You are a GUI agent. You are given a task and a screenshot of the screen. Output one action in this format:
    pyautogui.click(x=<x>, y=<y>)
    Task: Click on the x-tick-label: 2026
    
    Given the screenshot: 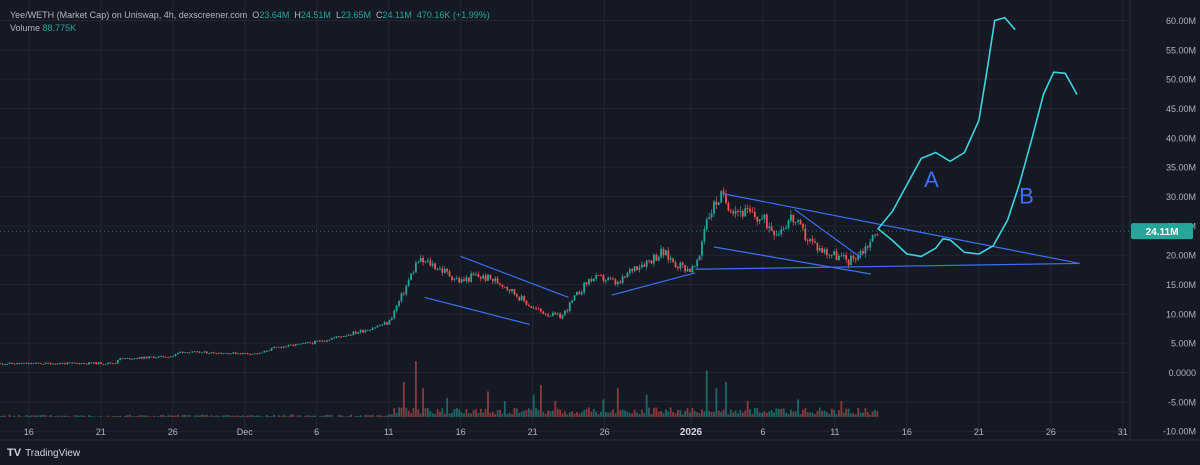 What is the action you would take?
    pyautogui.click(x=691, y=432)
    